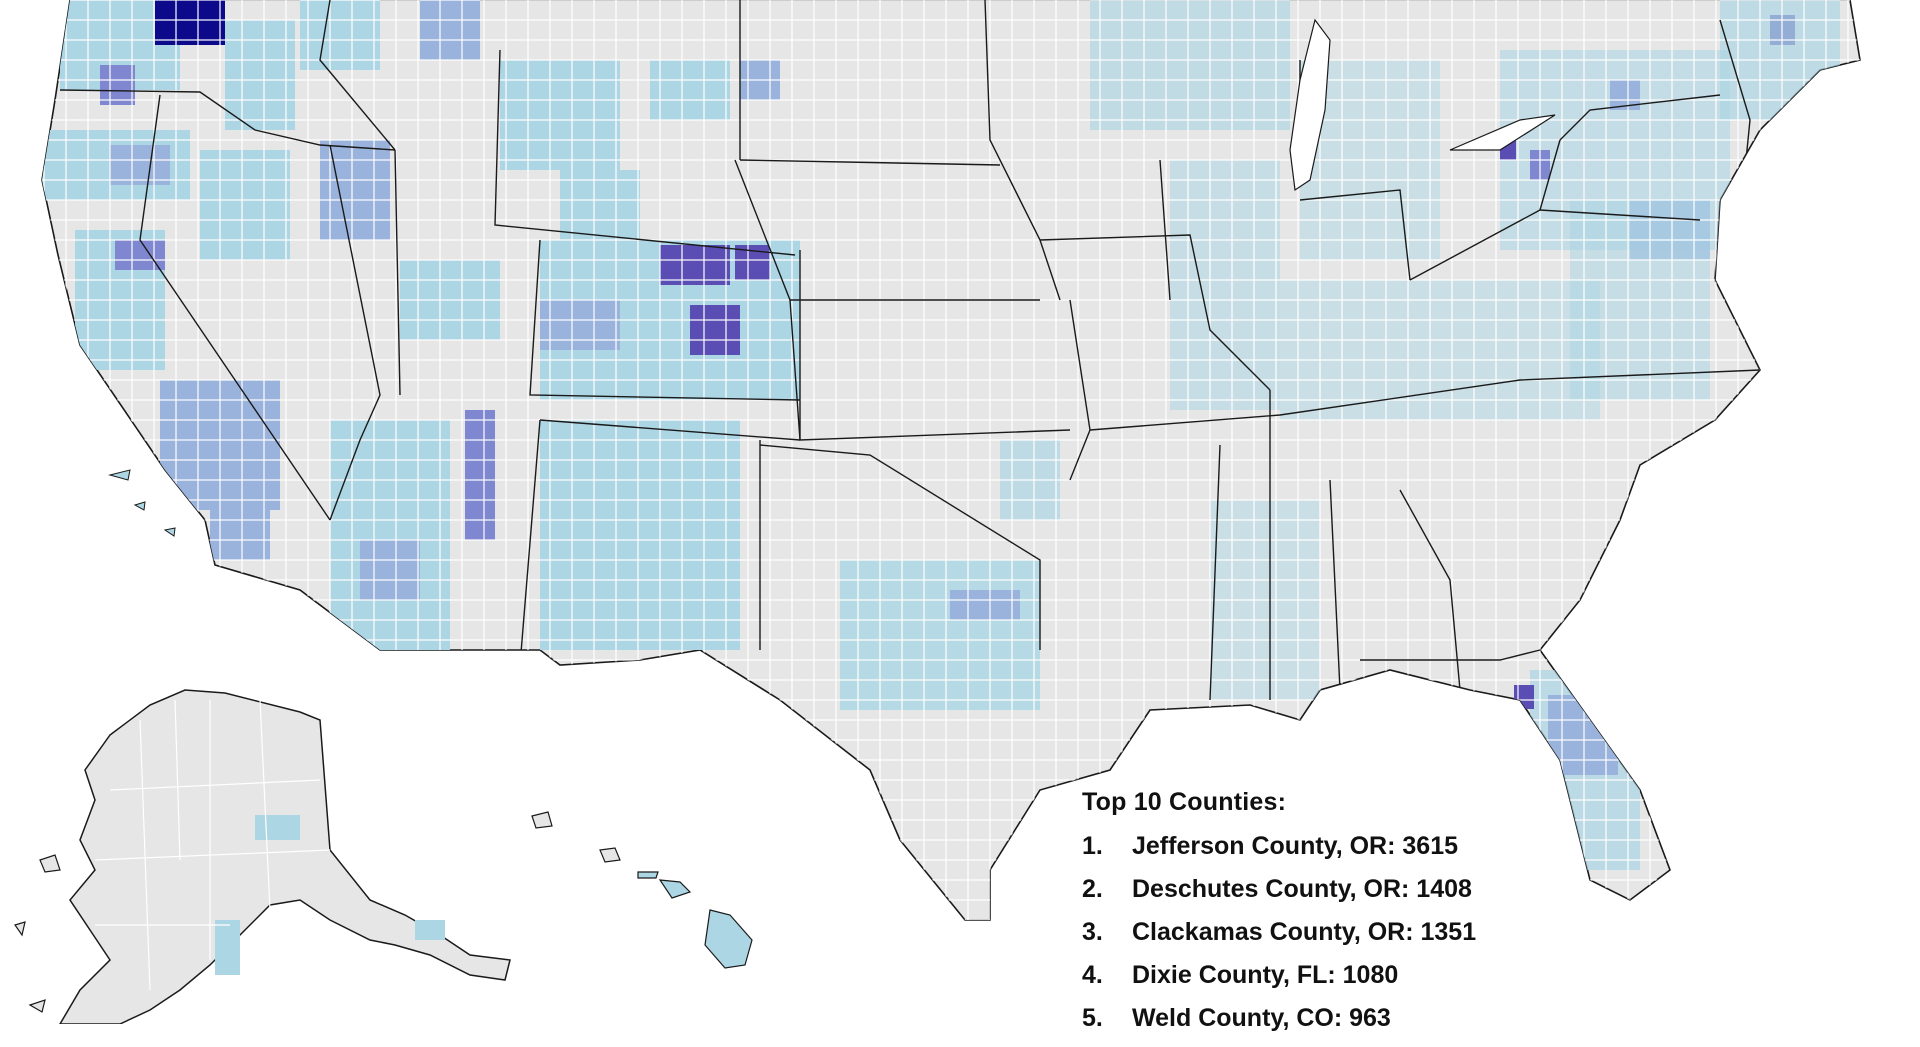 The height and width of the screenshot is (1047, 1920). What do you see at coordinates (1261, 1018) in the screenshot?
I see `legend-county: Weld County, CO: 963` at bounding box center [1261, 1018].